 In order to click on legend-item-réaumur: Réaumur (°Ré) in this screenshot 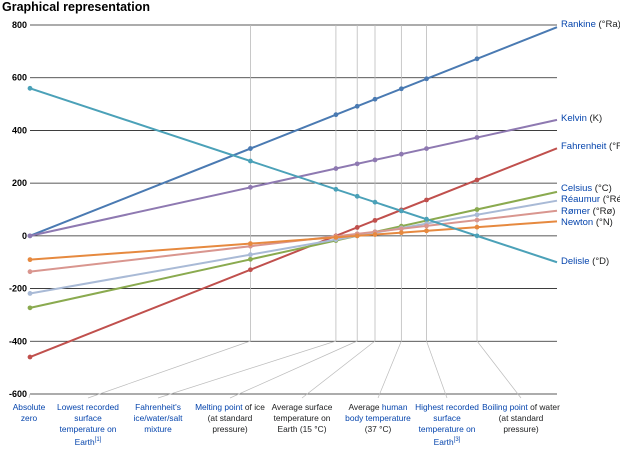, I will do `click(590, 199)`.